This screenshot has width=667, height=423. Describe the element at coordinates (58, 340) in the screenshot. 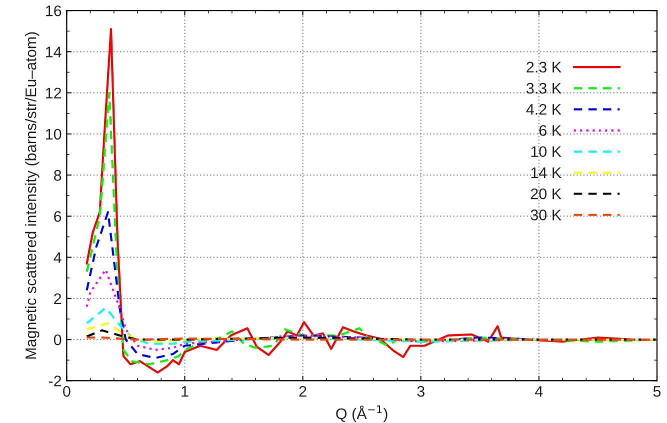

I see `y-tick-label: 0` at that location.